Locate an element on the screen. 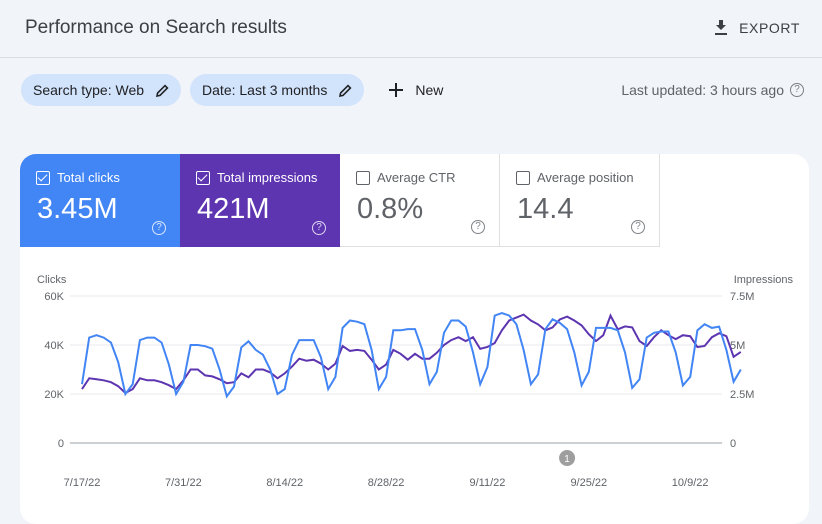 The width and height of the screenshot is (822, 524). left-tick-label: 0 is located at coordinates (61, 444).